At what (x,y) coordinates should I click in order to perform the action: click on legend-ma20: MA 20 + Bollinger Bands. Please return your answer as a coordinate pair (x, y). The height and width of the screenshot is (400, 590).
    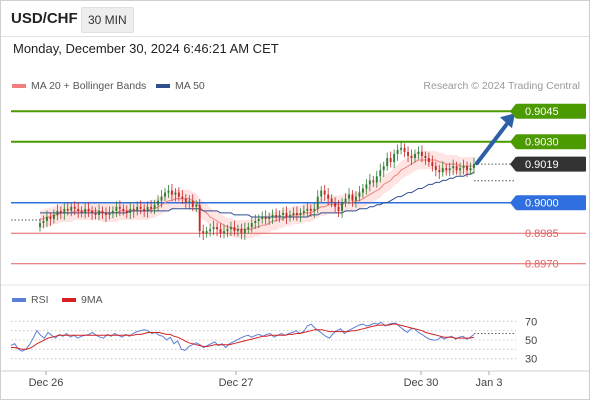
    Looking at the image, I should click on (79, 86).